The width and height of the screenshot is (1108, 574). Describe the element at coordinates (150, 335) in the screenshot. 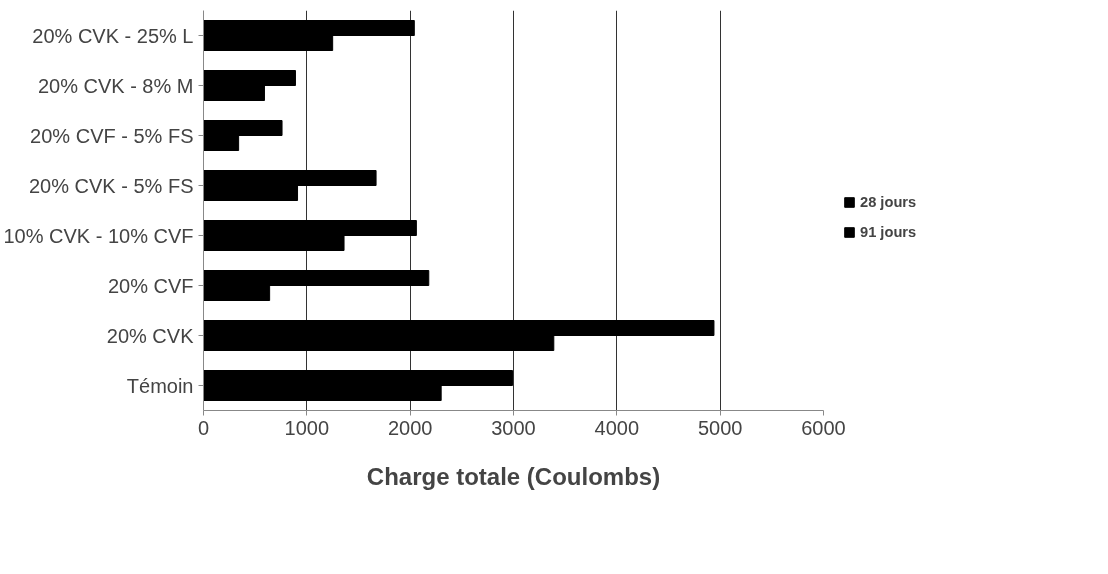

I see `y-tick-label: 20% CVK` at that location.